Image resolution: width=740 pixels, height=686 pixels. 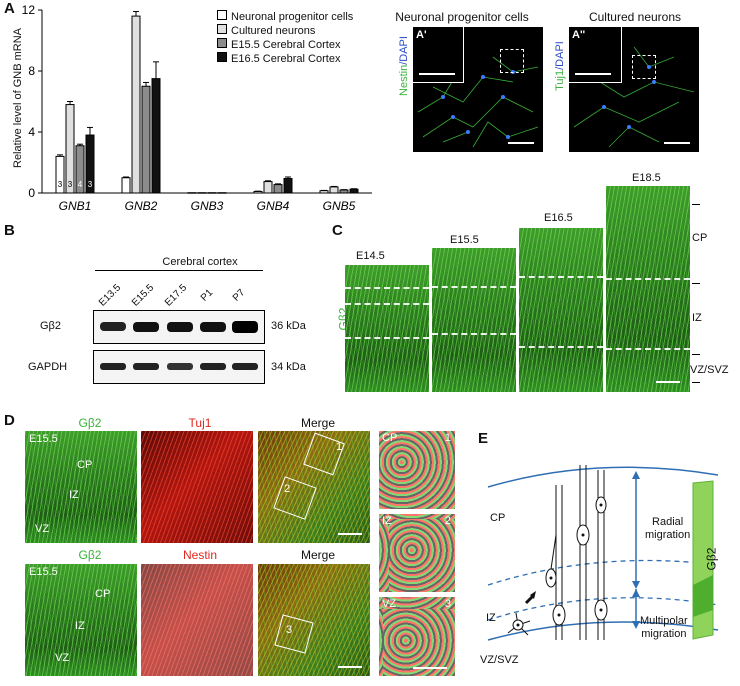 I want to click on zoom-number: 1, so click(x=447, y=438).